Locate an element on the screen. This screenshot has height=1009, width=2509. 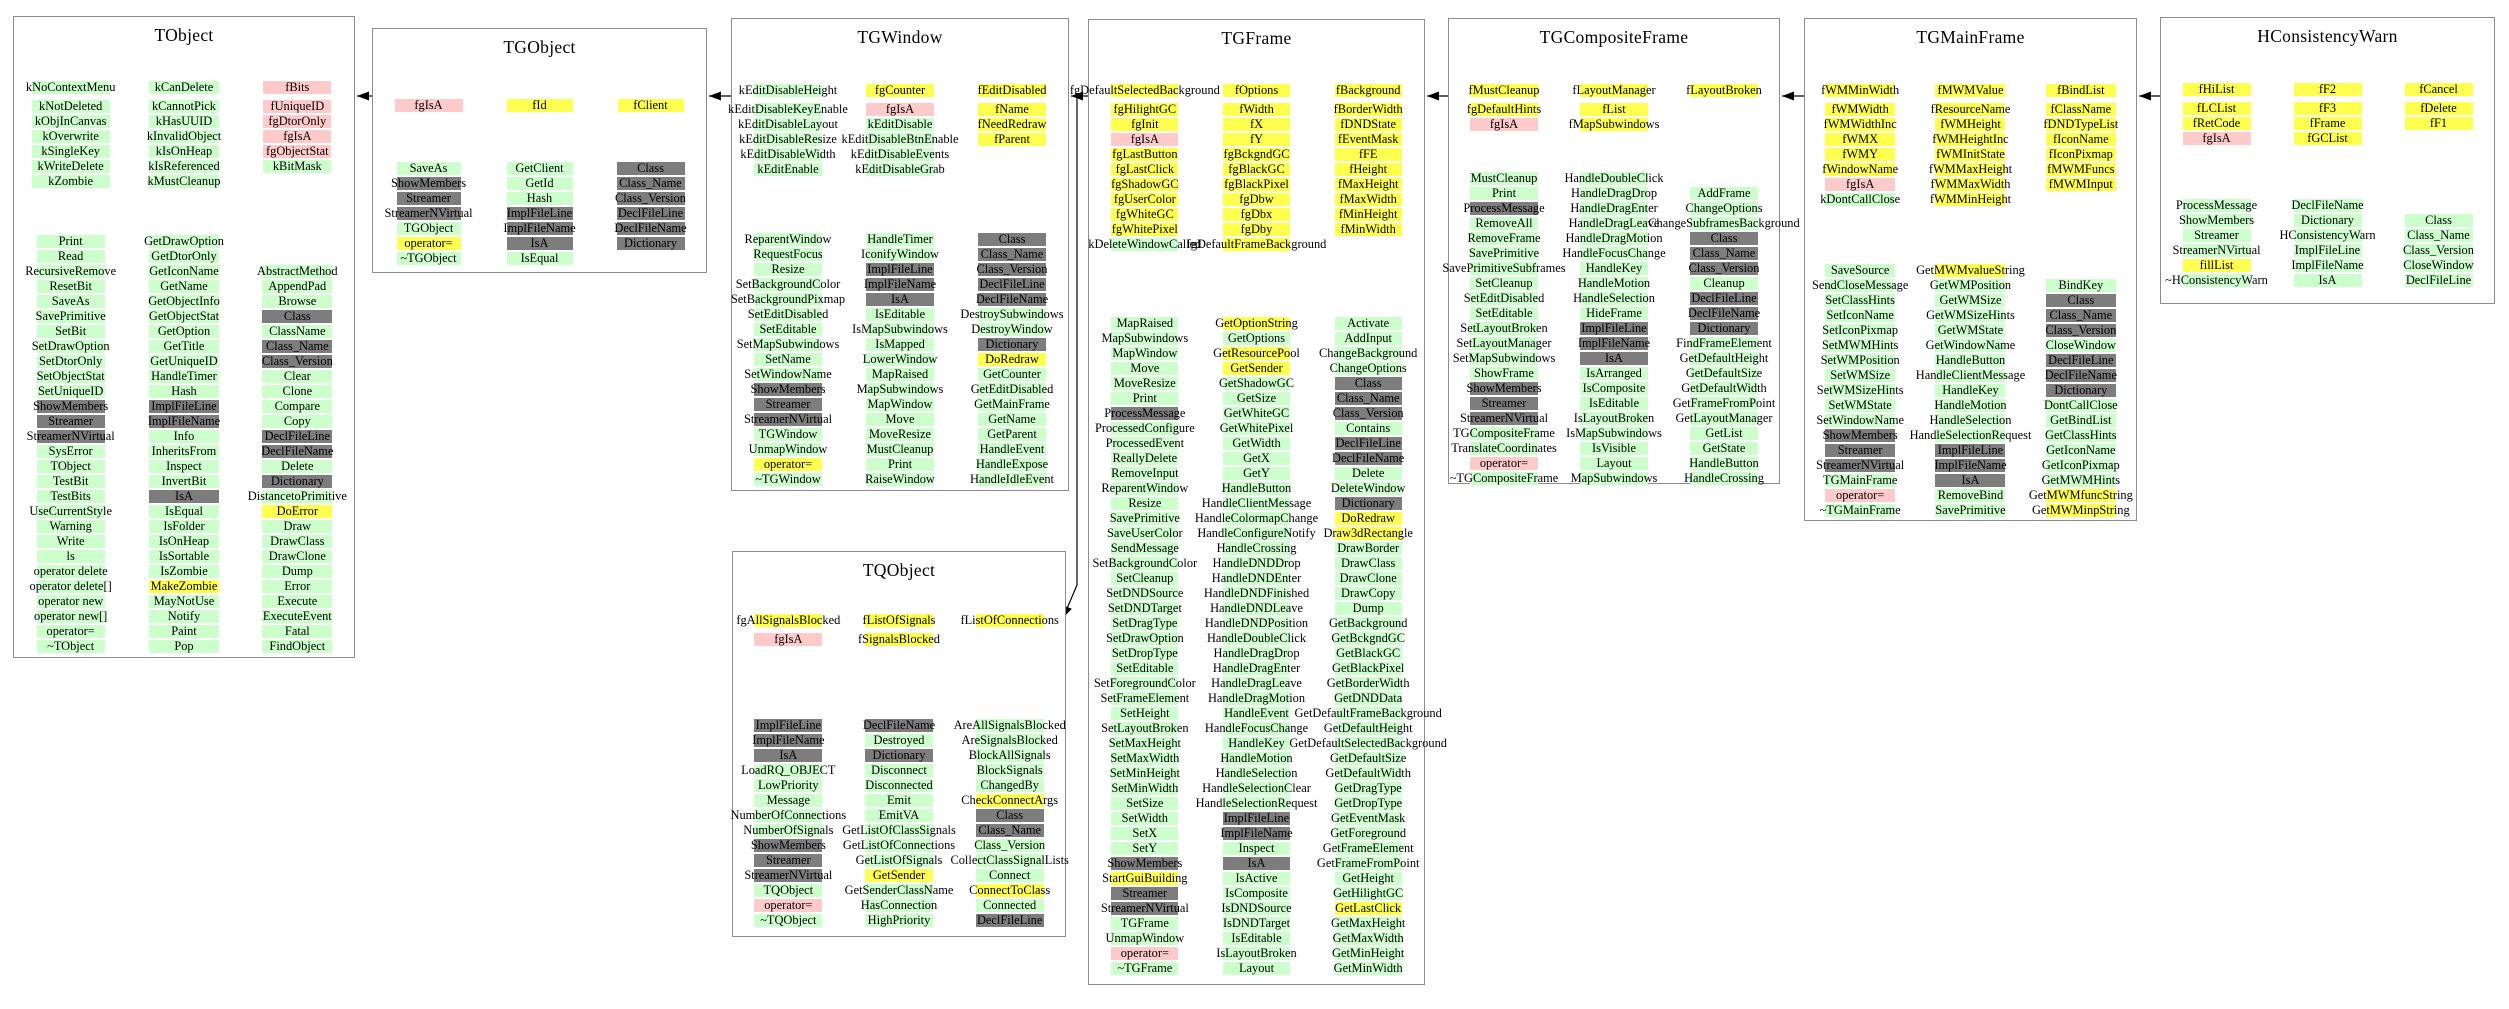
method-cell: GetDragType is located at coordinates (1368, 788).